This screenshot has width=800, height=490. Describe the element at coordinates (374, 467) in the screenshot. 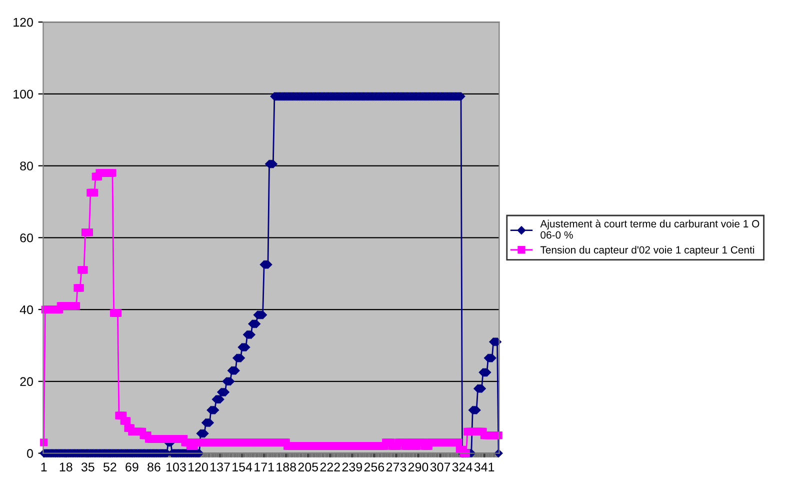

I see `x-tick-label: 256` at that location.